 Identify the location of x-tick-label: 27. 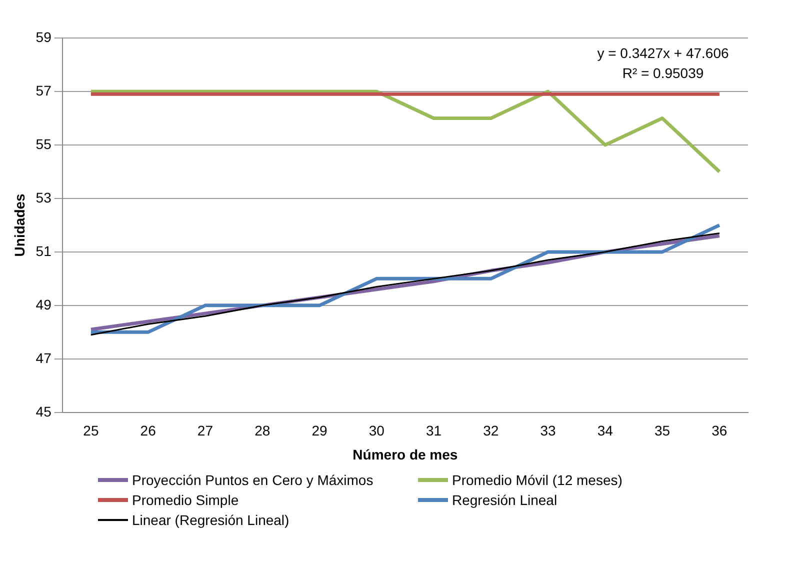
(205, 430).